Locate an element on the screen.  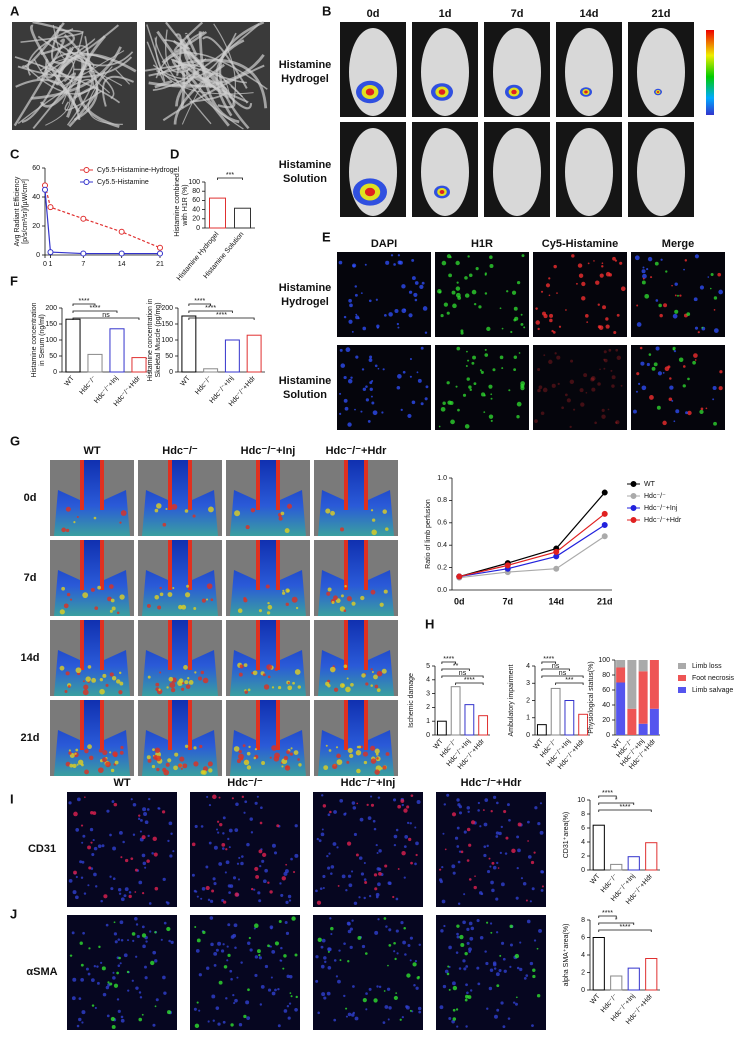
significance-label: *** is located at coordinates (230, 175).